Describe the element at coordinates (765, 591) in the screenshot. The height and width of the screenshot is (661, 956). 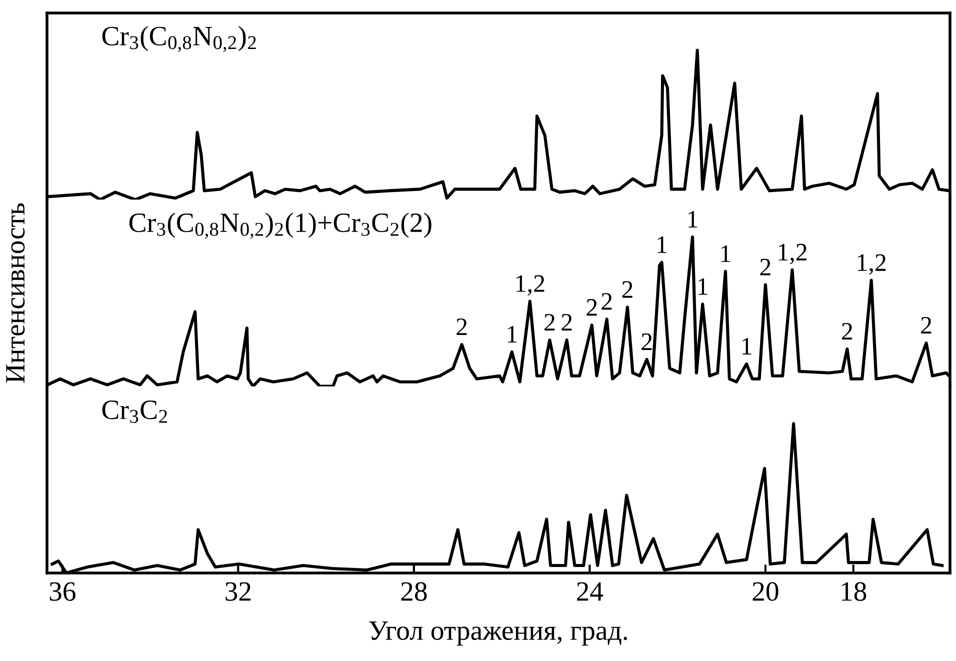
I see `x-tick-label: 20` at that location.